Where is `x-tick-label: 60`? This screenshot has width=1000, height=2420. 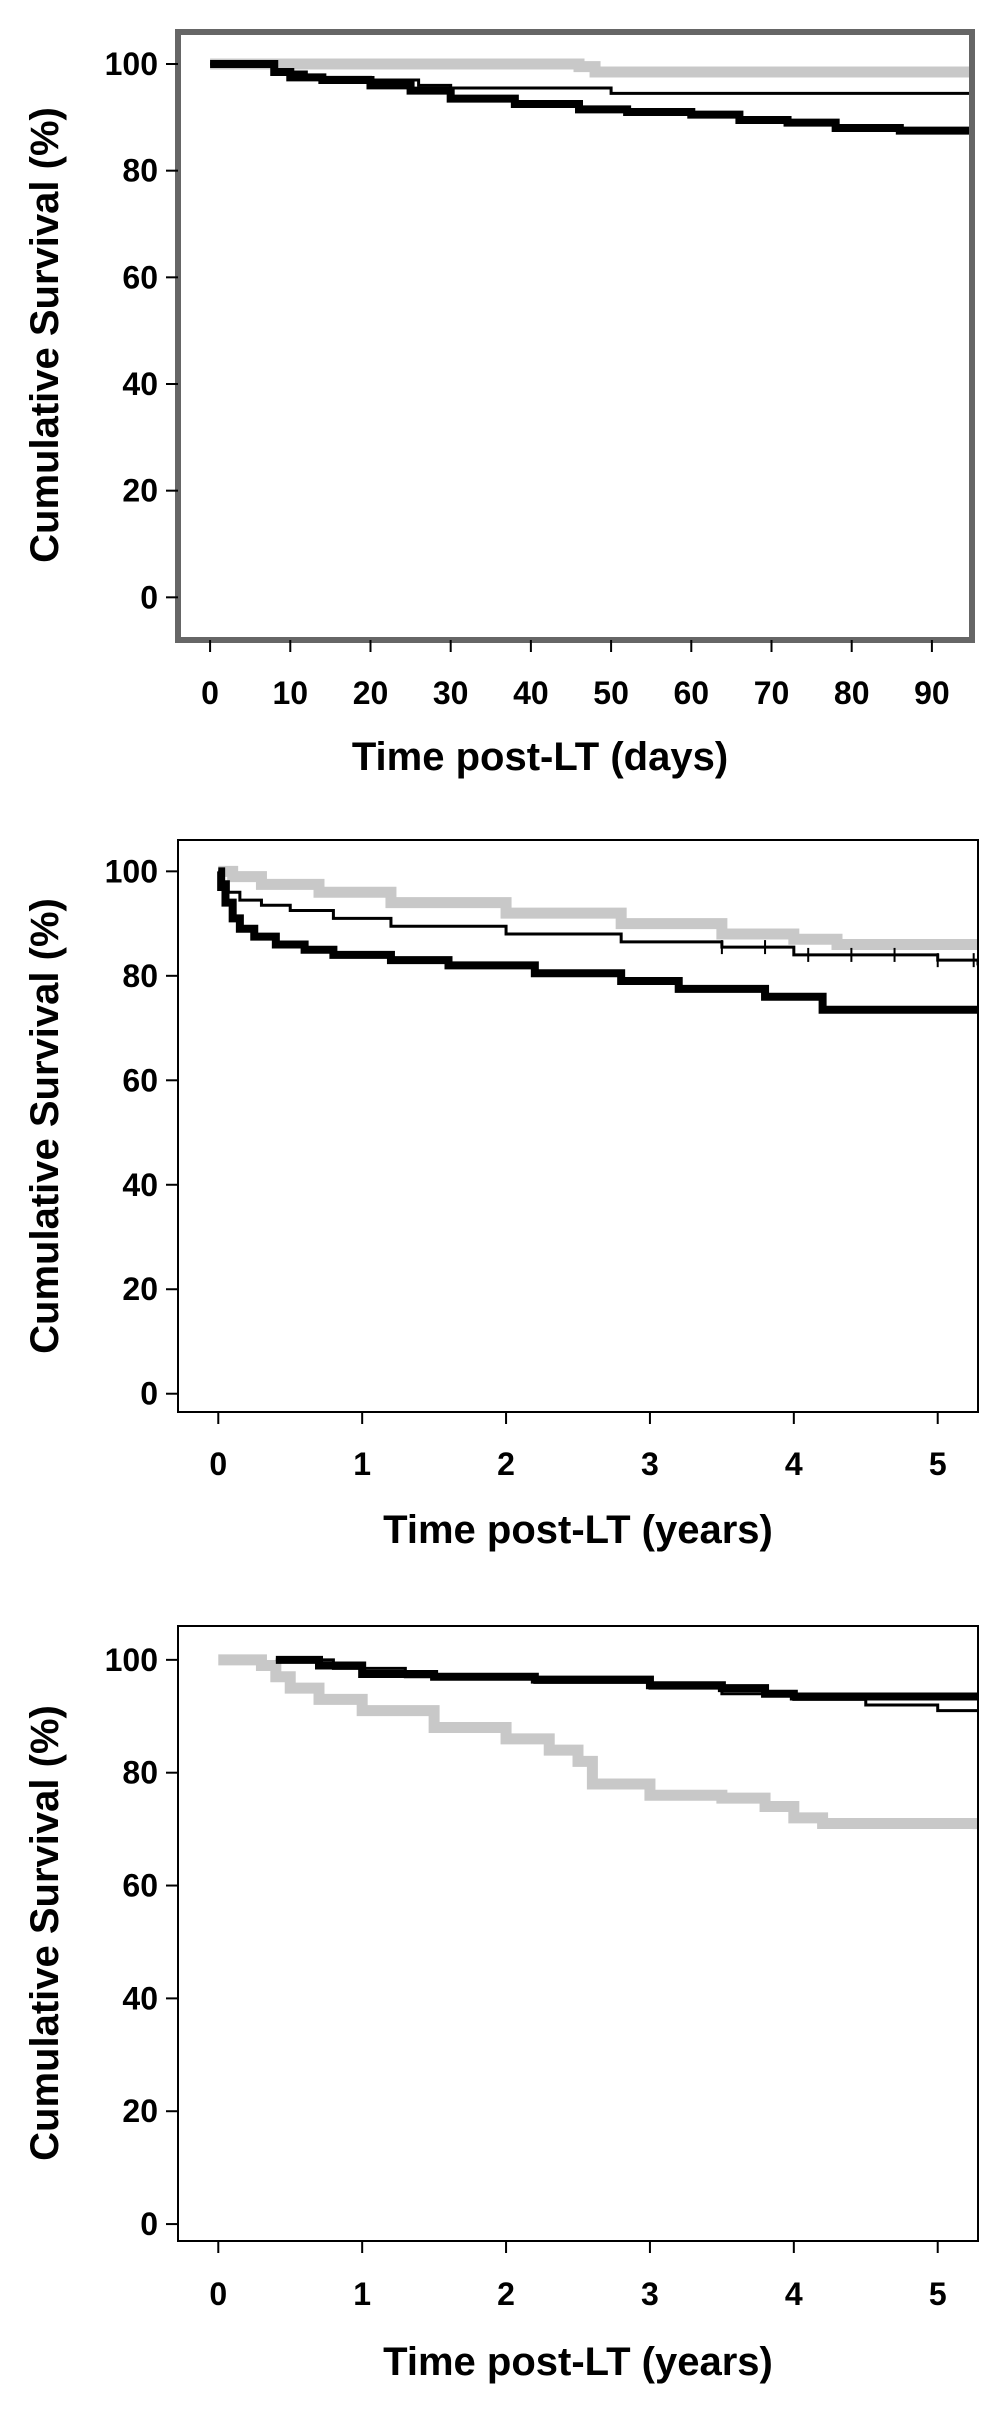
x-tick-label: 60 is located at coordinates (691, 693).